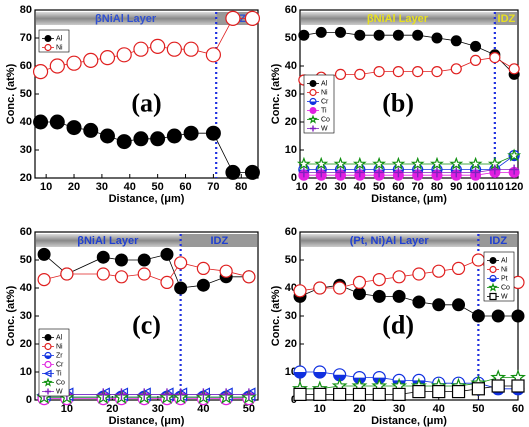  I want to click on y-tick-label: 60, so click(26, 66).